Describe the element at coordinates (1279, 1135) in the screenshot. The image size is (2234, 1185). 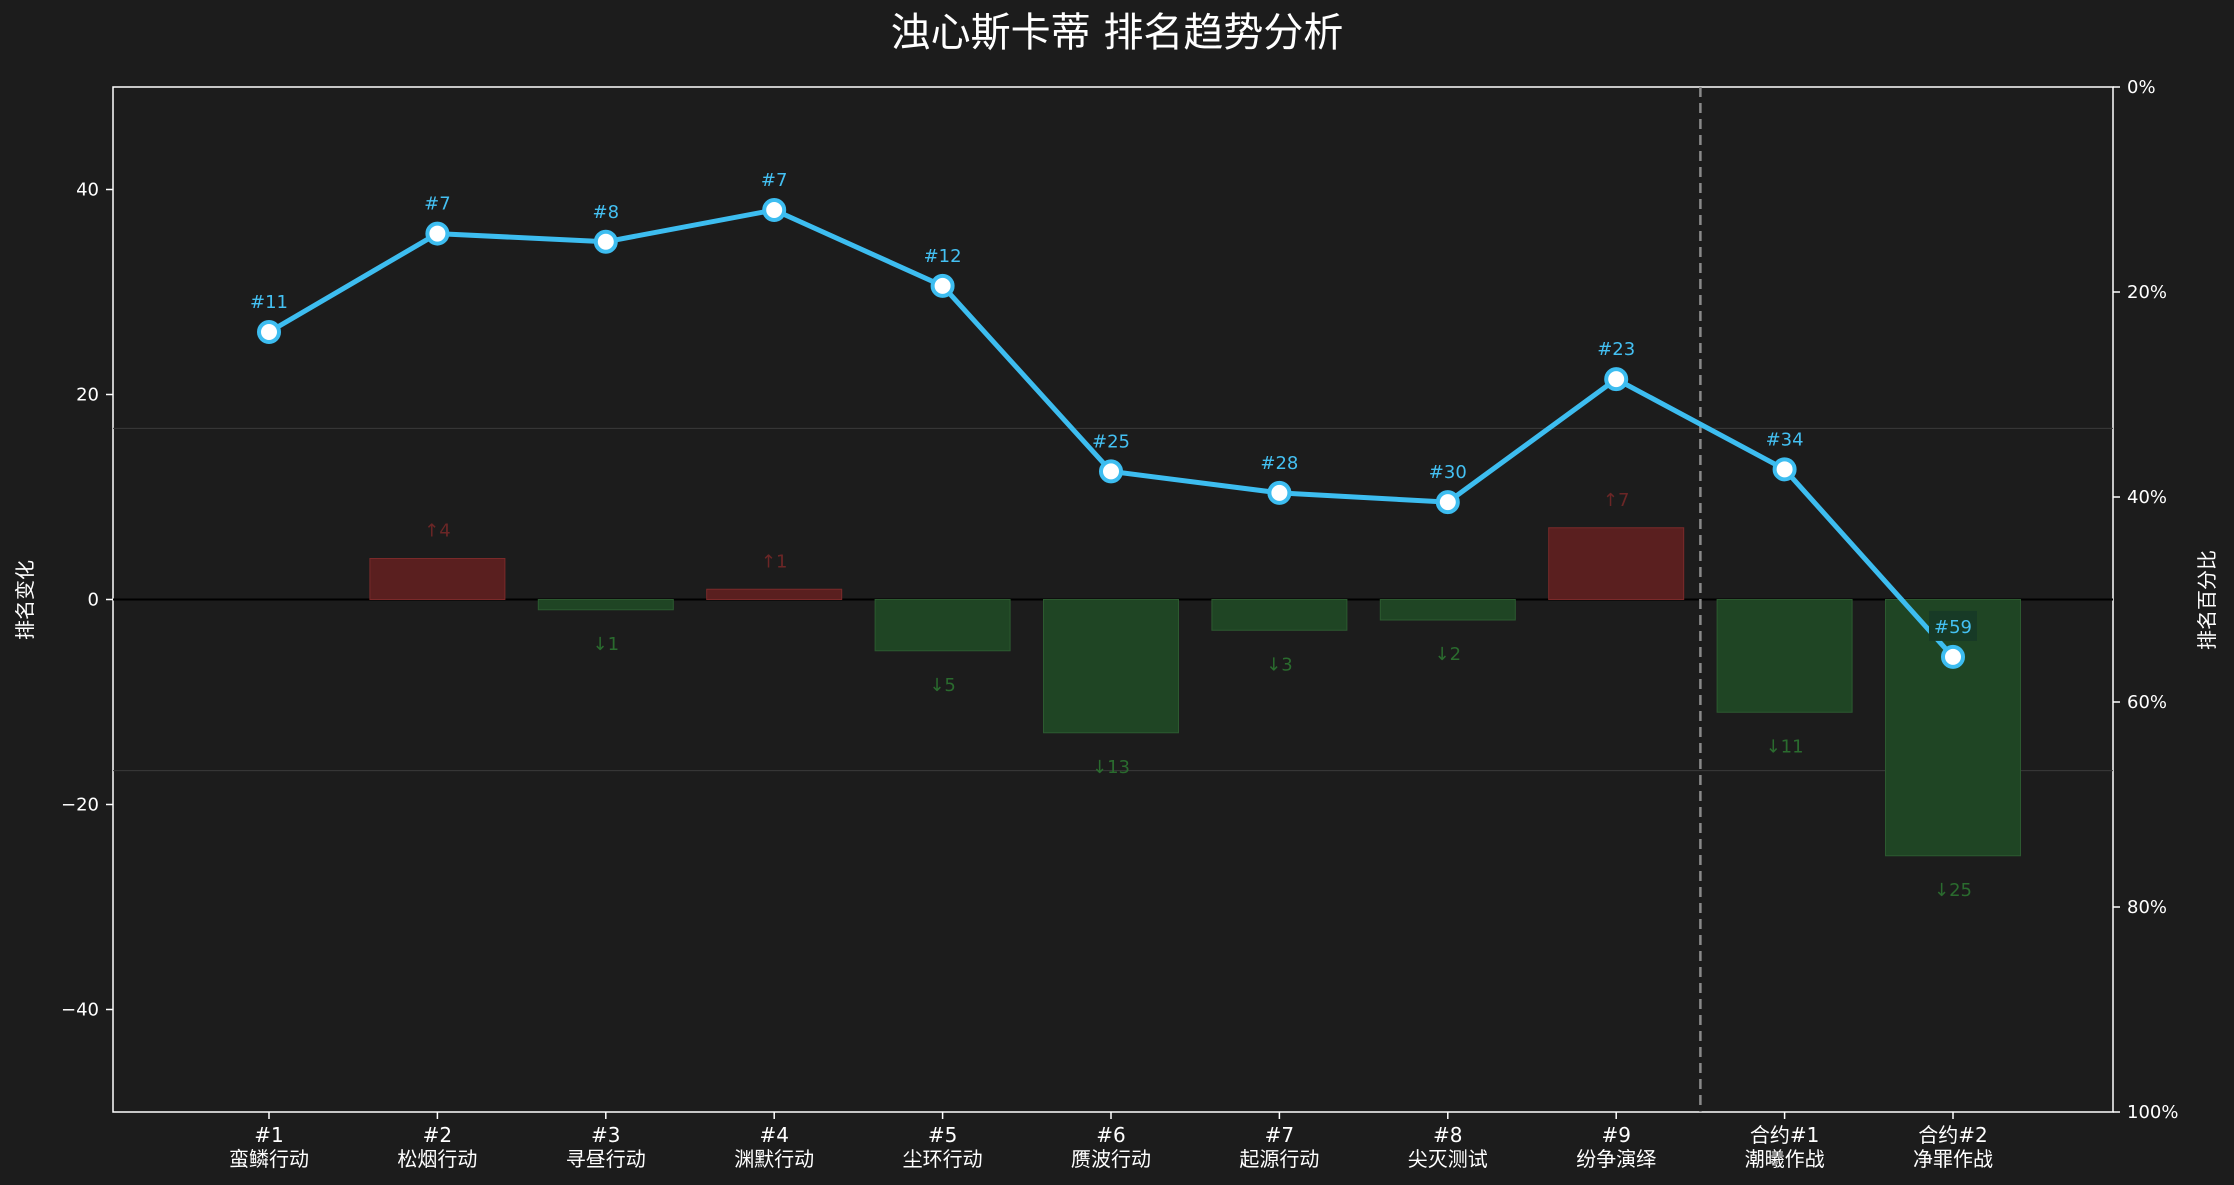
I see `x-tick-label: #7` at that location.